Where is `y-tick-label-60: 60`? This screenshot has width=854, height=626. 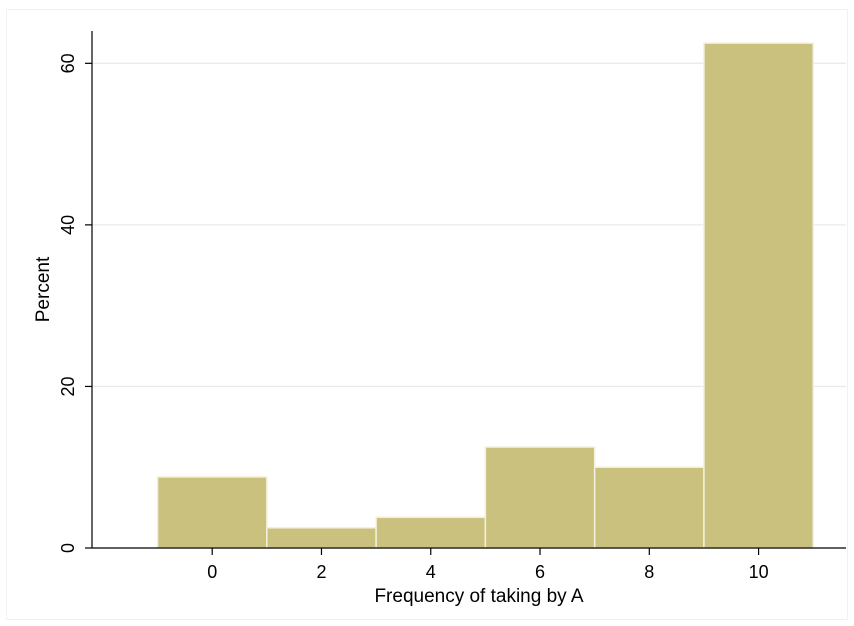 y-tick-label-60: 60 is located at coordinates (68, 63).